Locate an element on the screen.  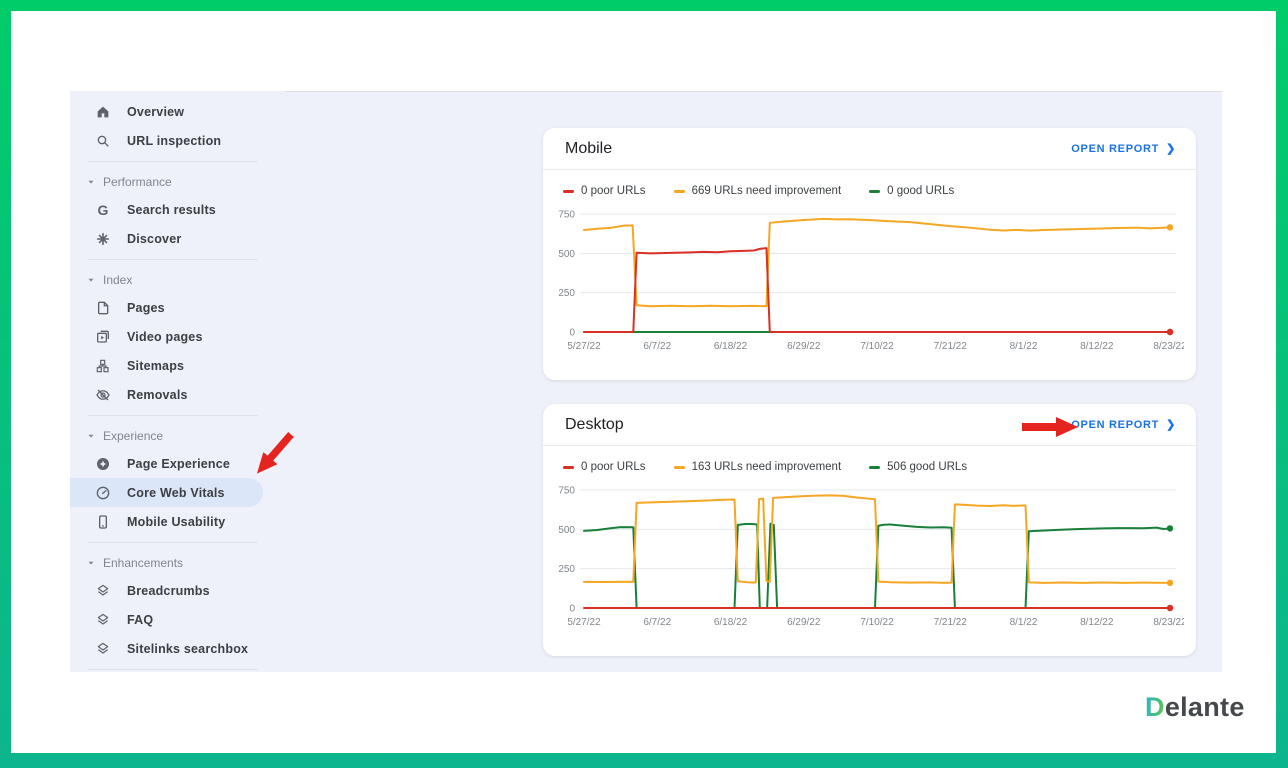
svg-text: 0 is located at coordinates (572, 609).